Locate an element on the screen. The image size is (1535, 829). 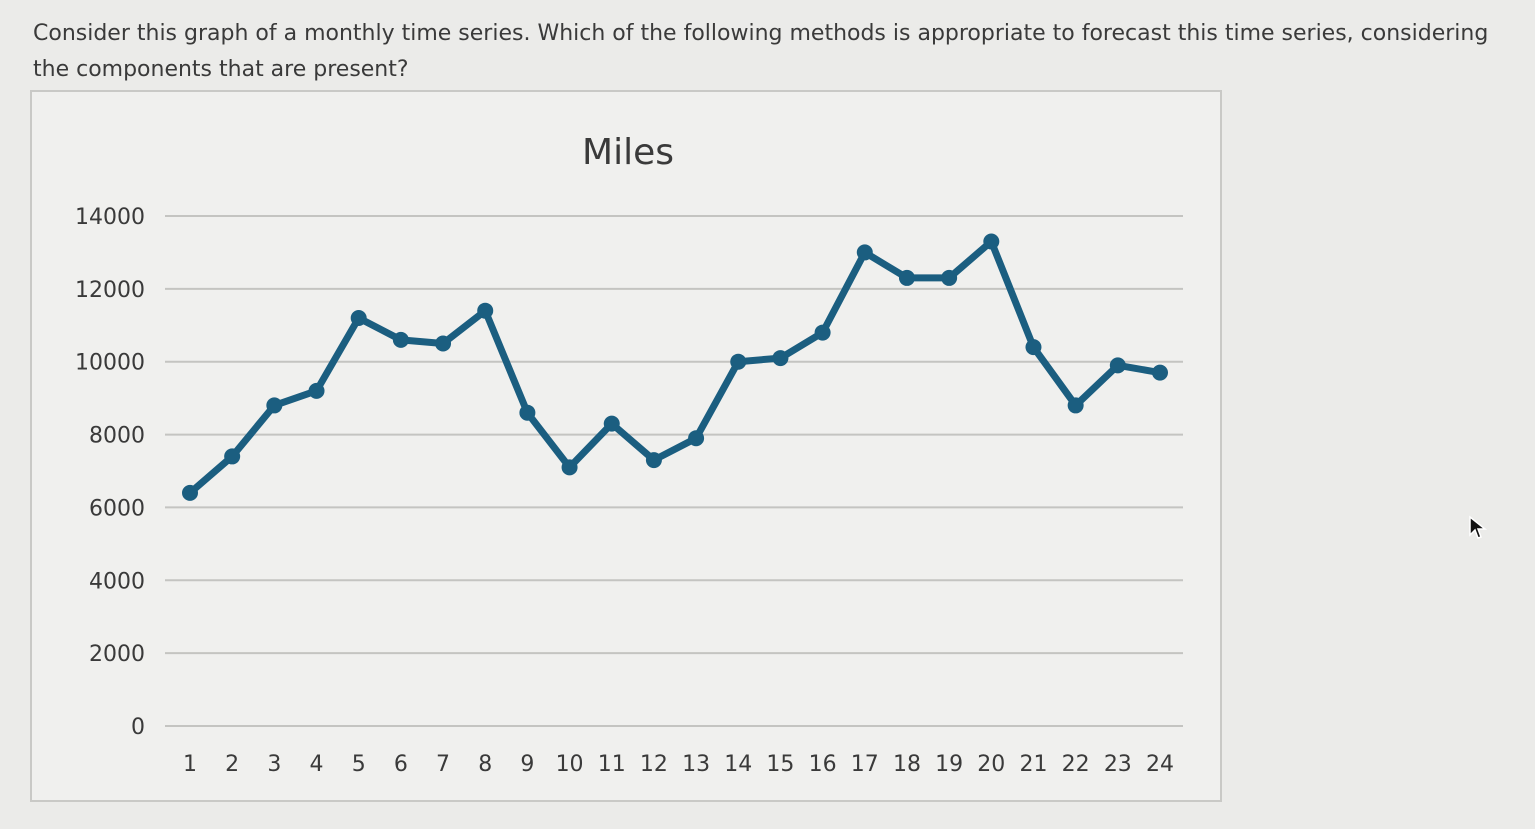
x-tick-label: 8 is located at coordinates (485, 764).